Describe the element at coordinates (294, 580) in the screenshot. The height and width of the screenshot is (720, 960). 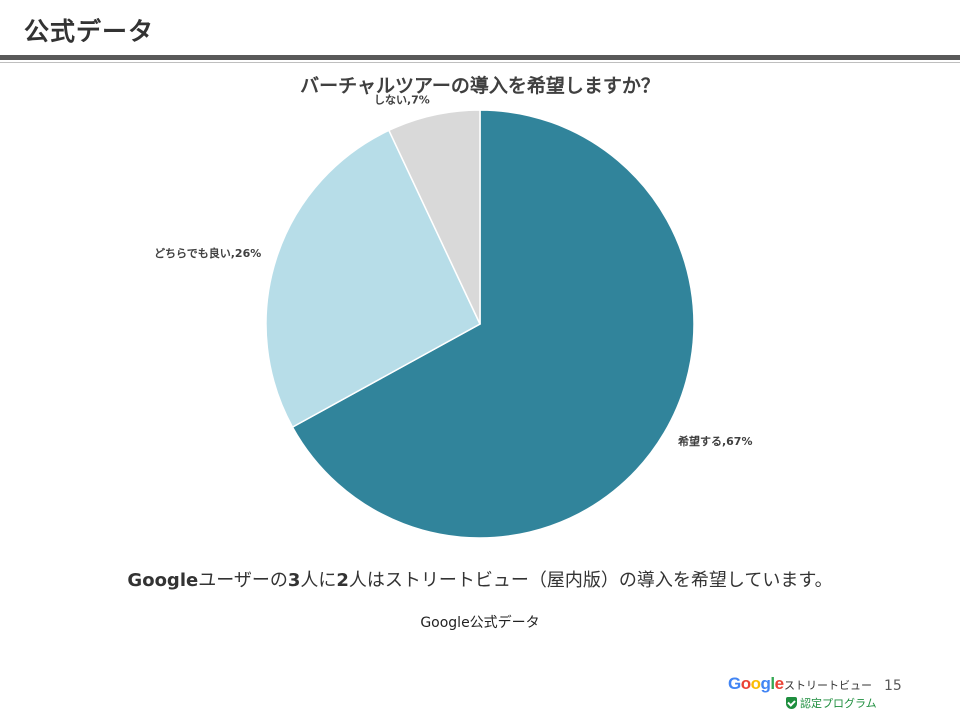
I see `caption-part: 3` at that location.